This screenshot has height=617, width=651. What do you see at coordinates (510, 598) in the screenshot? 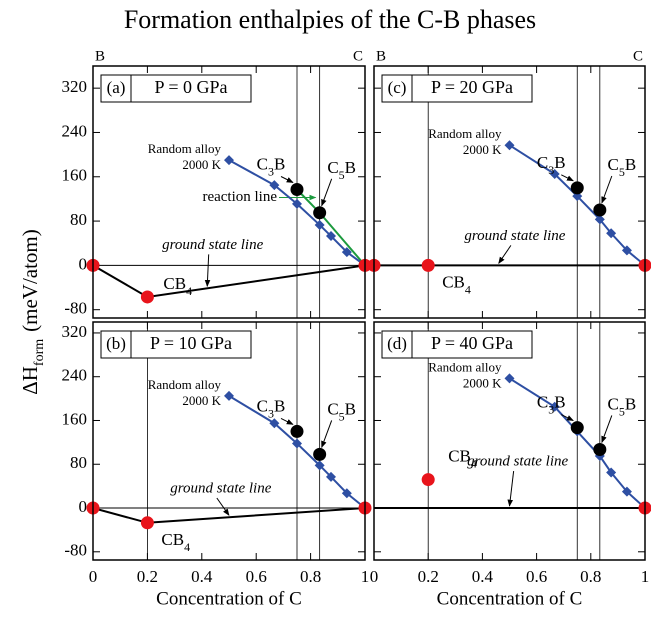
I see `x-axis-label: Concentration of C` at bounding box center [510, 598].